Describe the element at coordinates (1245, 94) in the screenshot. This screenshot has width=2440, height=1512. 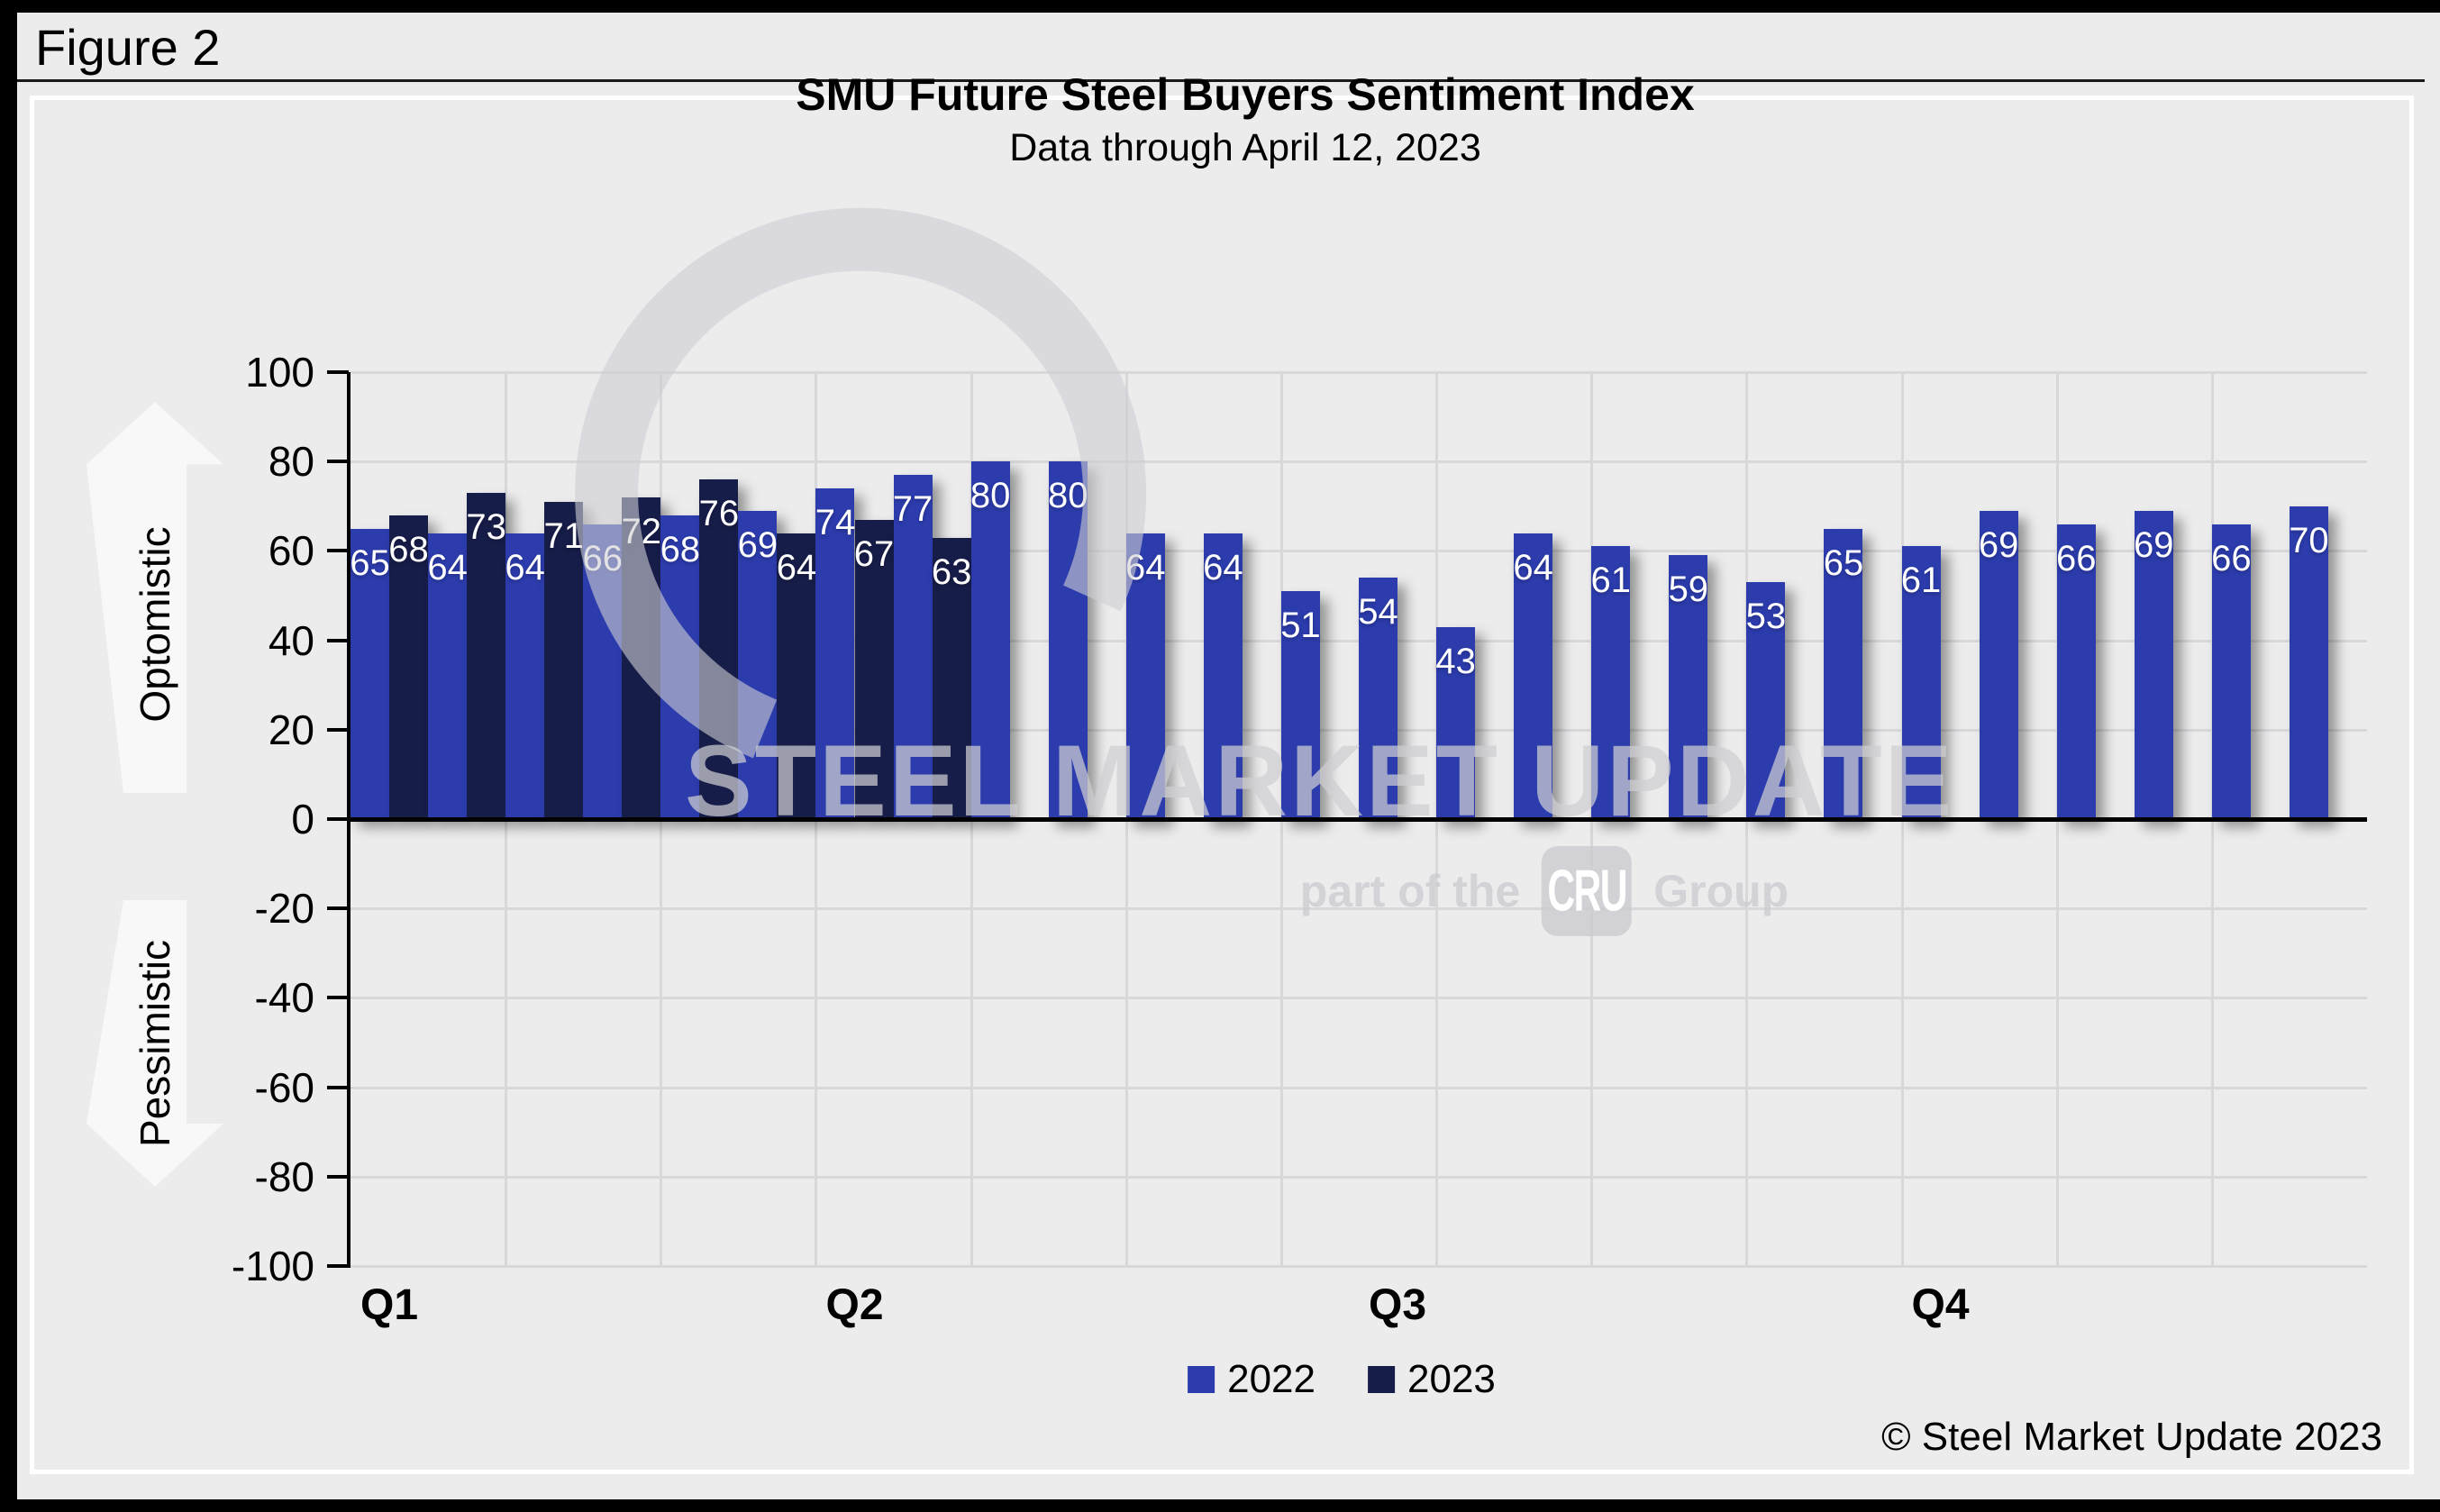
I see `chart-title: SMU Future Steel Buyers Sentiment Index` at that location.